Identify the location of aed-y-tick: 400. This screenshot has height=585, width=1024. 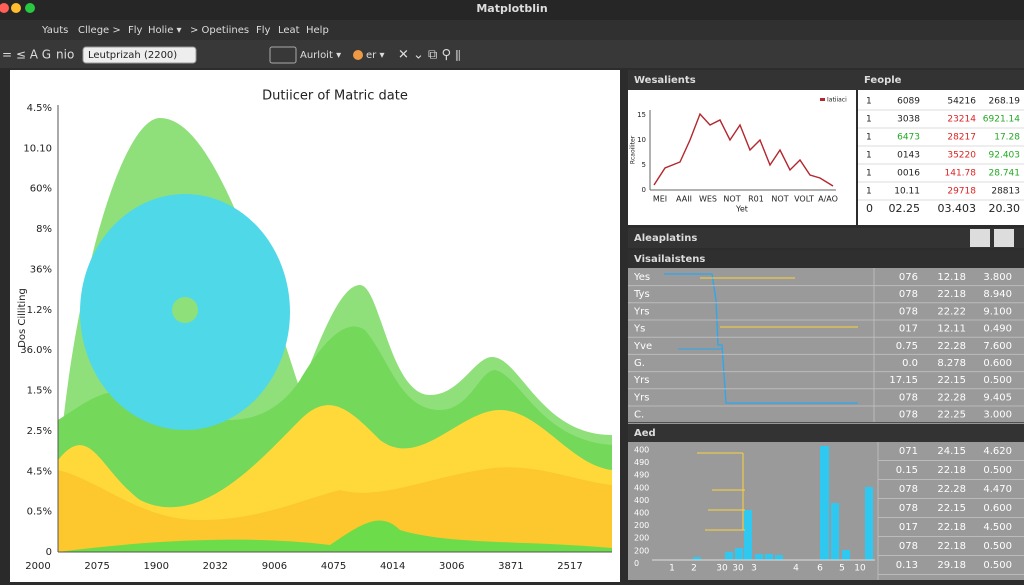
(641, 487).